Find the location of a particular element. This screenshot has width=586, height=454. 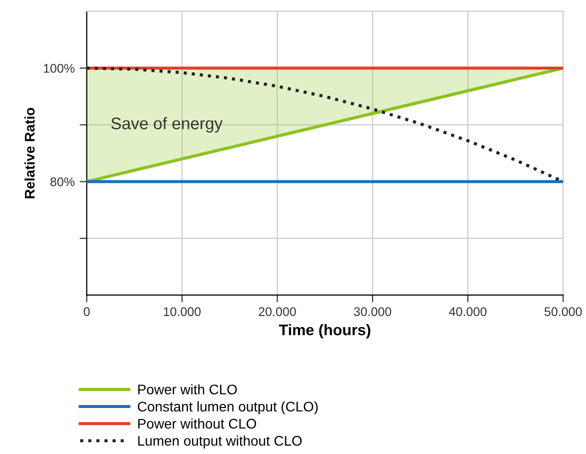

x-axis-title: Time (hours) is located at coordinates (324, 331).